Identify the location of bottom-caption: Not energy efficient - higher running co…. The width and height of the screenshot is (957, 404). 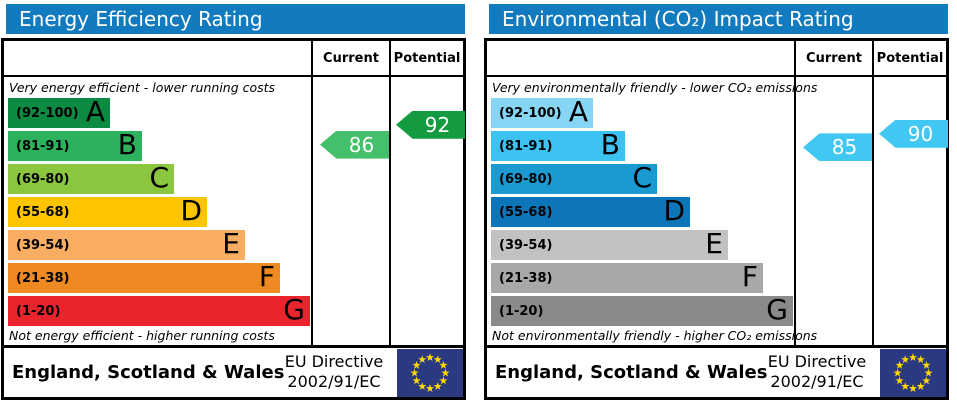
(142, 335).